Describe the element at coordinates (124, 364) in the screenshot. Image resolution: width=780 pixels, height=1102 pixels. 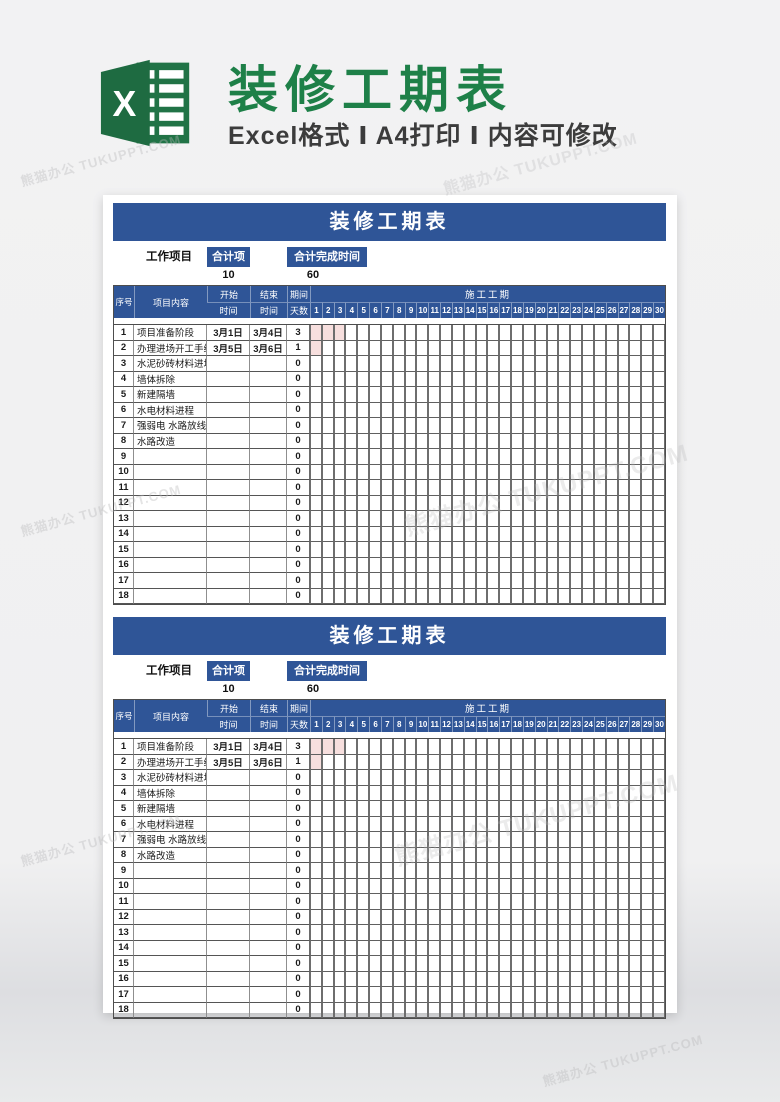
I see `row-number-cell: 3` at that location.